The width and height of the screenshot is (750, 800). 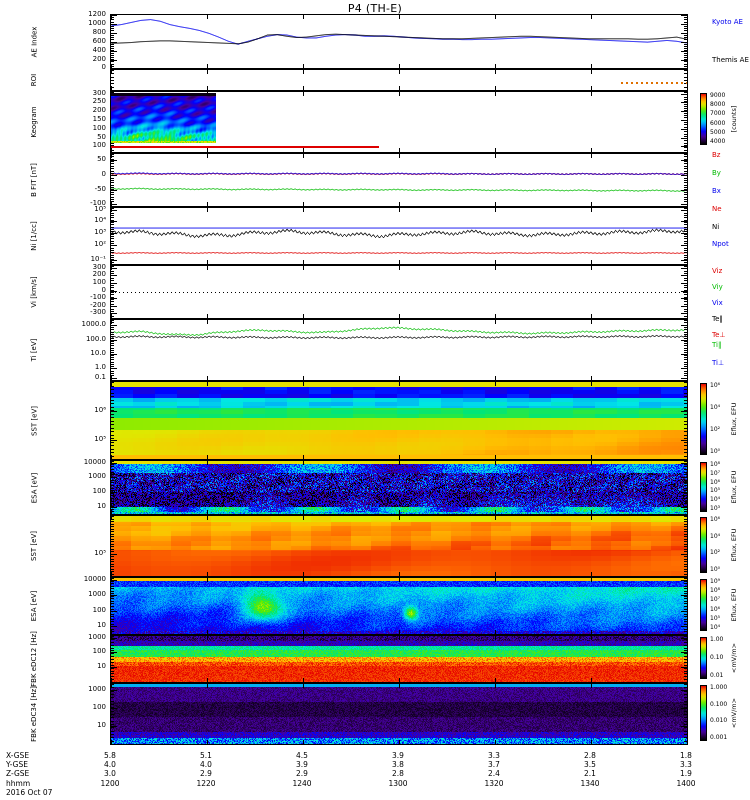 I want to click on panel-keogram-plot-area, so click(x=399, y=122).